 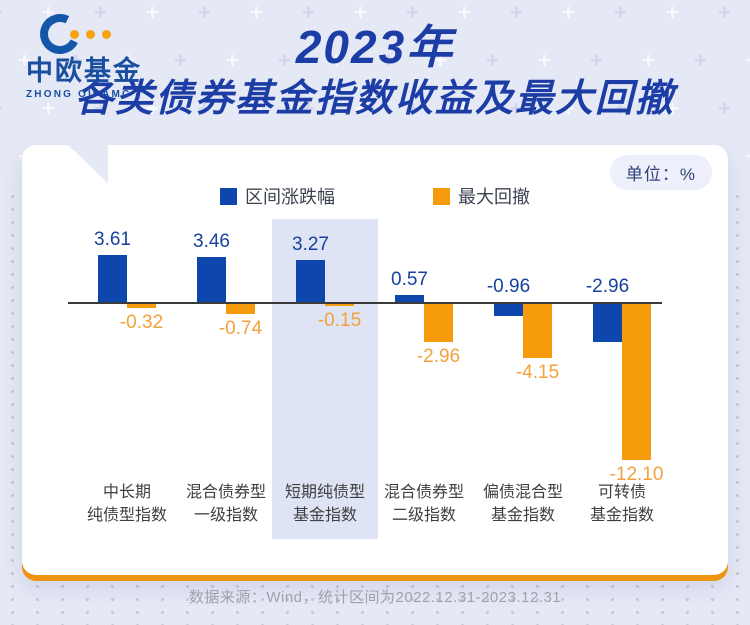 What do you see at coordinates (126, 492) in the screenshot?
I see `category-label-line: 中长期` at bounding box center [126, 492].